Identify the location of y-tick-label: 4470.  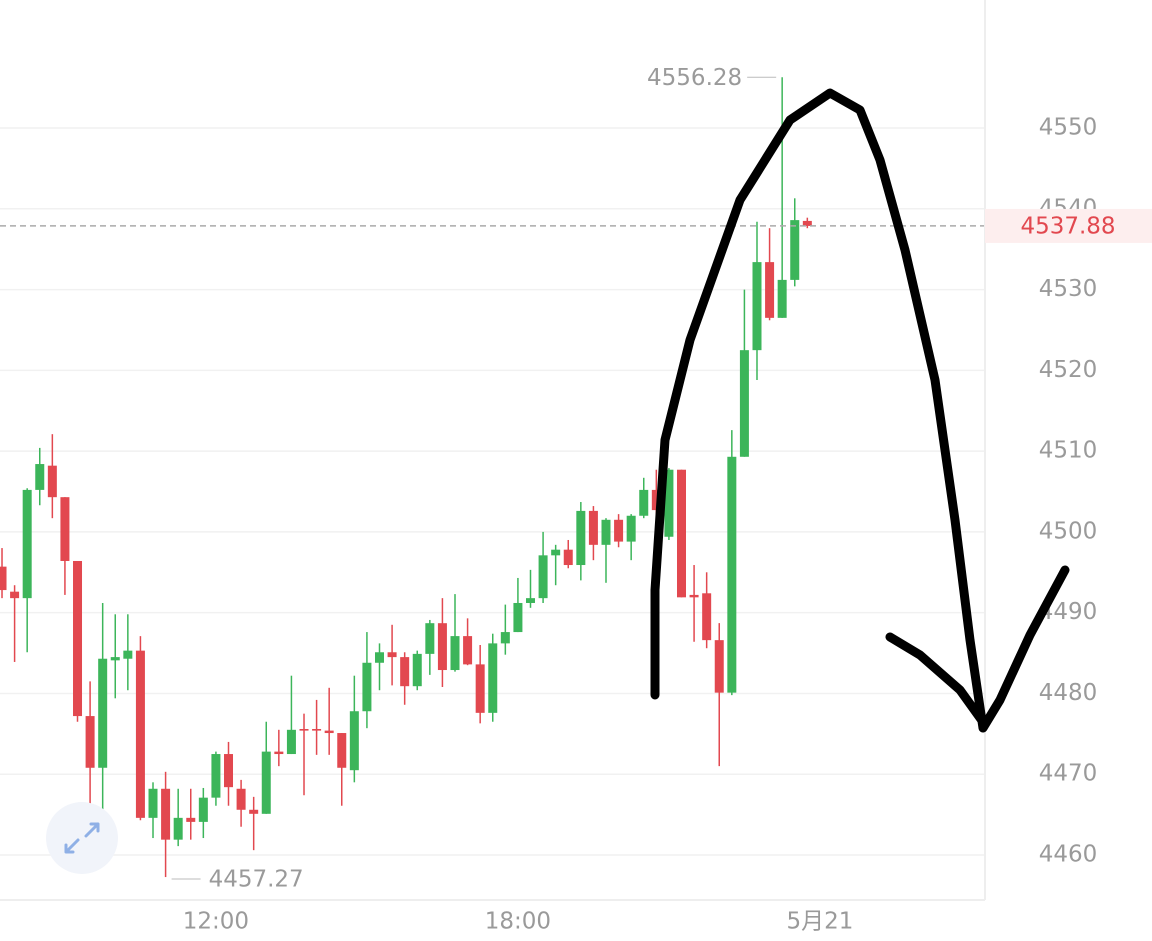
(1068, 774).